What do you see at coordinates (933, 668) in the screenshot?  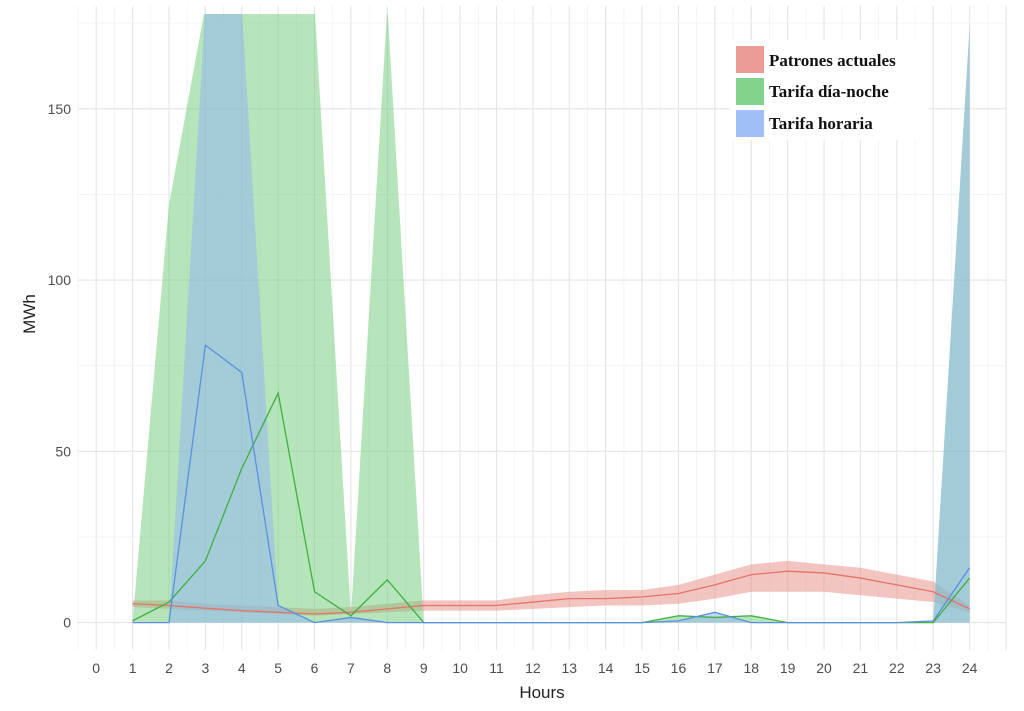 I see `x-tick-label: 23` at bounding box center [933, 668].